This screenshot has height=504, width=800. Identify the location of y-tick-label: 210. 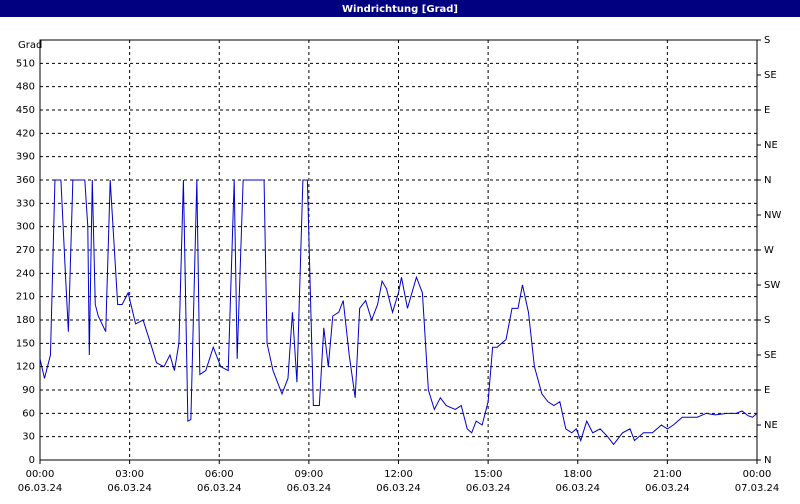
(25, 297).